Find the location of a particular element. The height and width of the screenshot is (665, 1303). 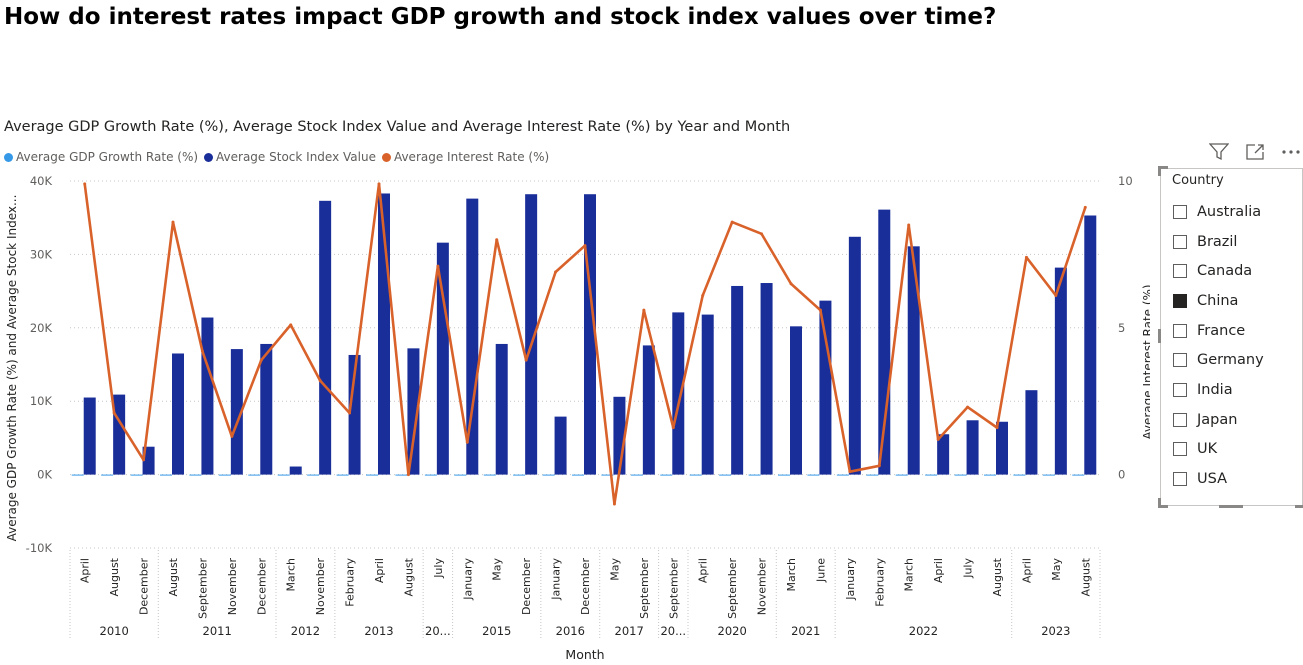

slicer-item-japan: Japan is located at coordinates (1218, 420).